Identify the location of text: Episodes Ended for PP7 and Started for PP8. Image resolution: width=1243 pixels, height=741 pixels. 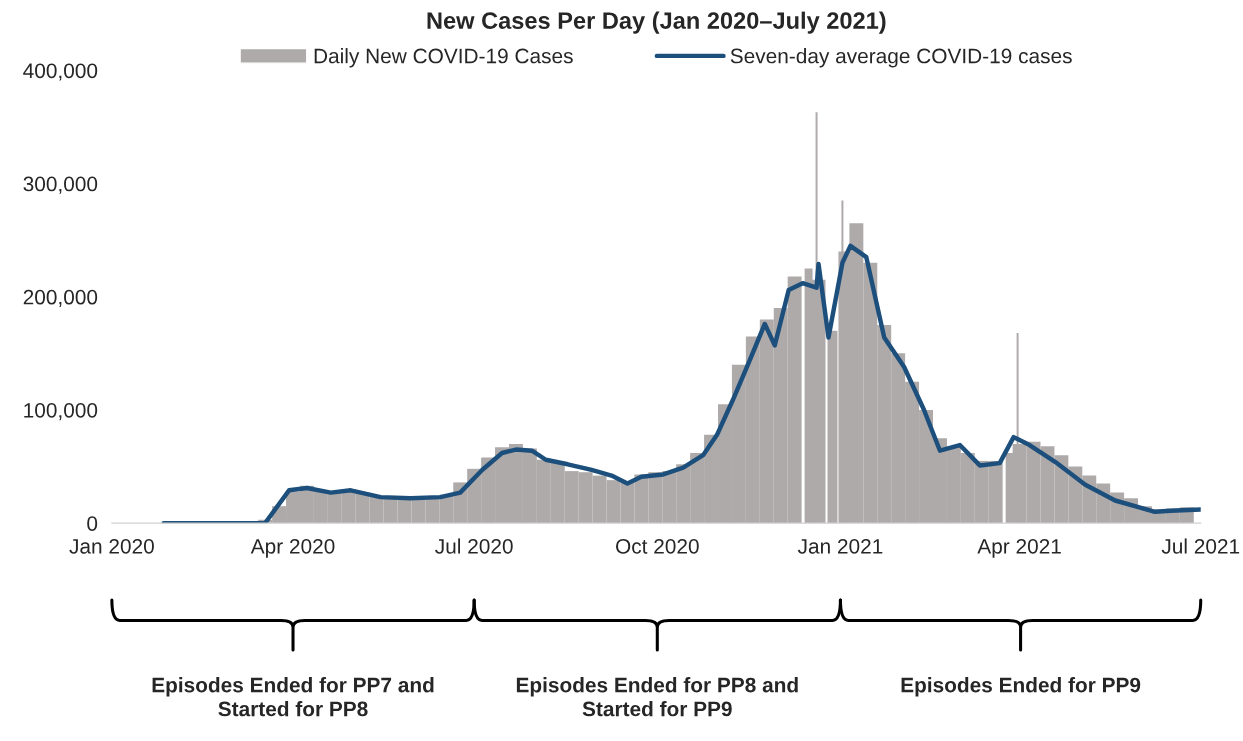
(293, 697).